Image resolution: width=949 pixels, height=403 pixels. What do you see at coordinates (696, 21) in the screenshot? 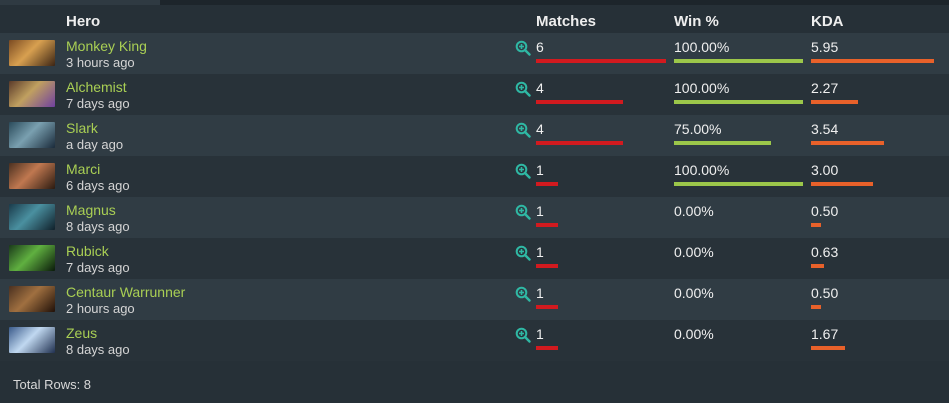
I see `header-winrate: Win %` at bounding box center [696, 21].